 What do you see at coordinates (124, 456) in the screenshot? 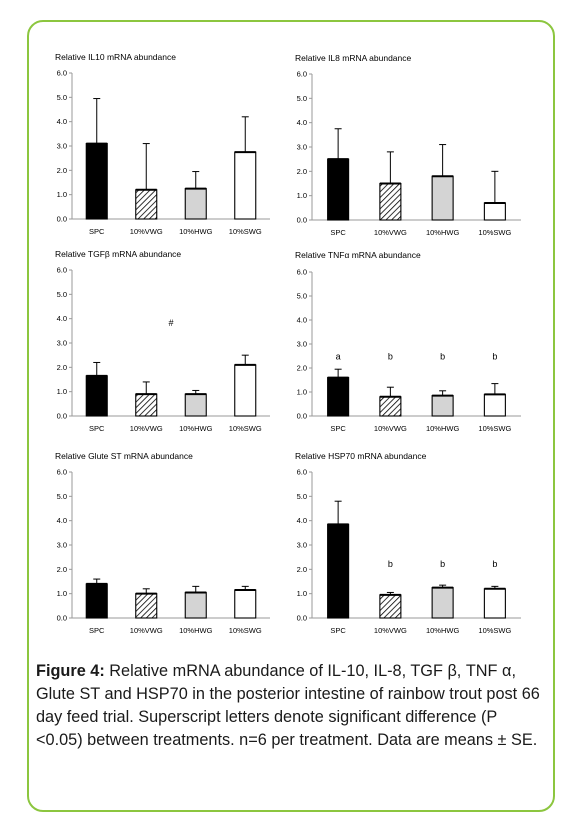
I see `chart-title: Relative Glute ST mRNA abundance` at bounding box center [124, 456].